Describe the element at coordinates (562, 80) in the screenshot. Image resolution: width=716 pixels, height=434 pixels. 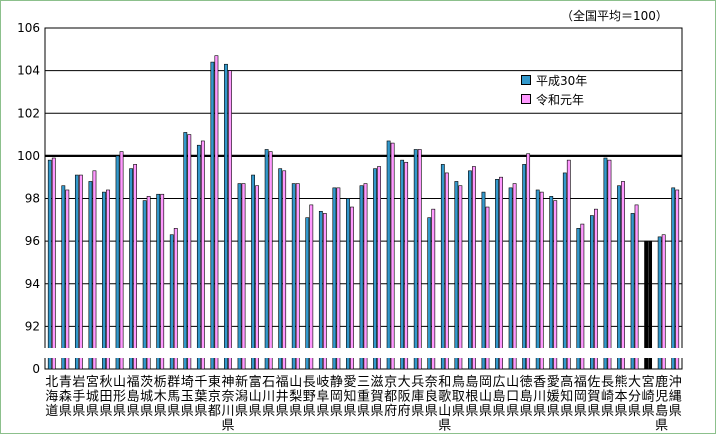
I see `legend-label-series-1: 平成30年` at that location.